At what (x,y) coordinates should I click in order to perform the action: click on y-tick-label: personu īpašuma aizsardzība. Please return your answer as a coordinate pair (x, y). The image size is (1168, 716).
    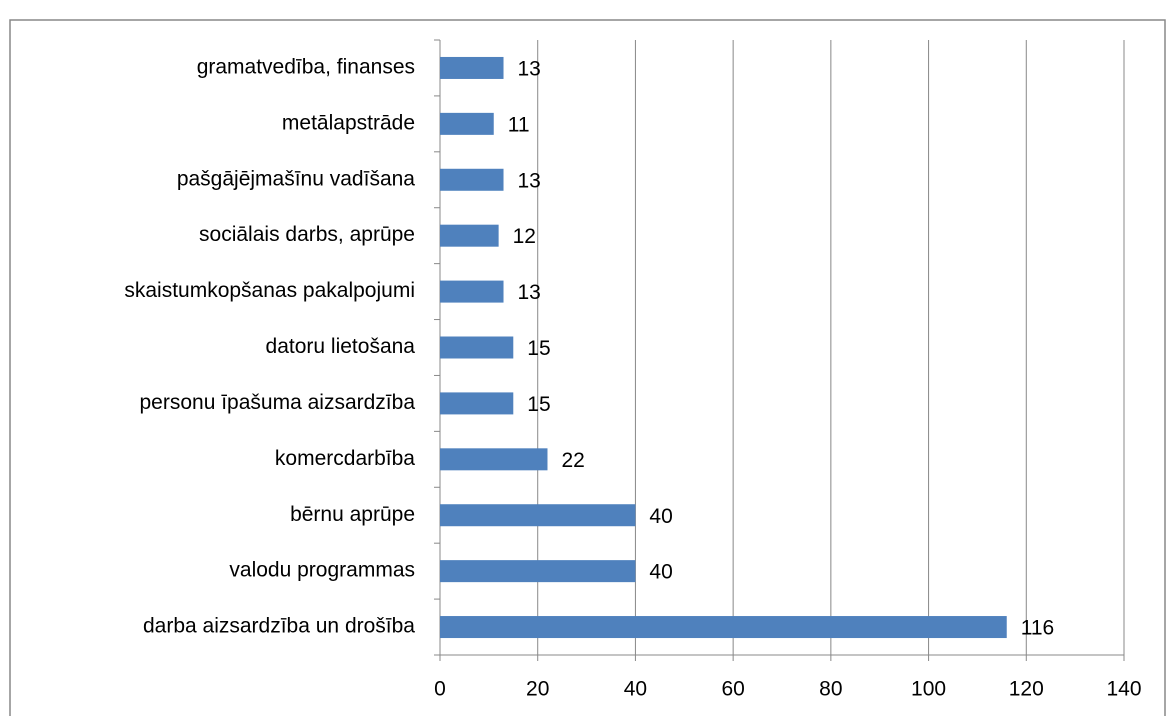
    Looking at the image, I should click on (278, 402).